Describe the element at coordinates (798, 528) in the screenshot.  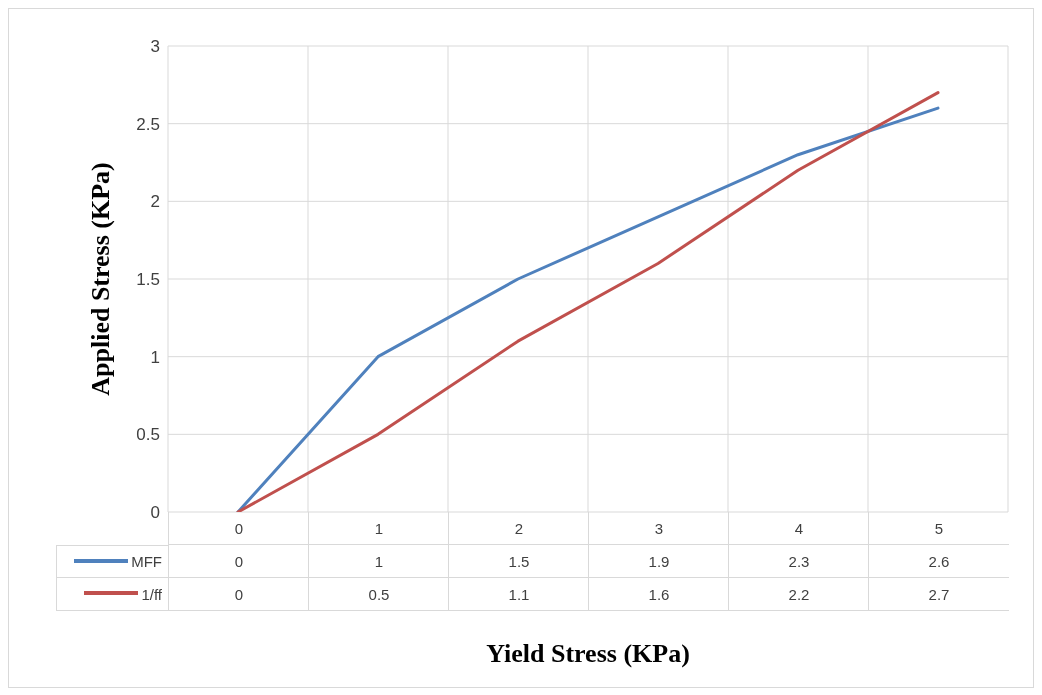
I see `x-tick-label: 4` at that location.